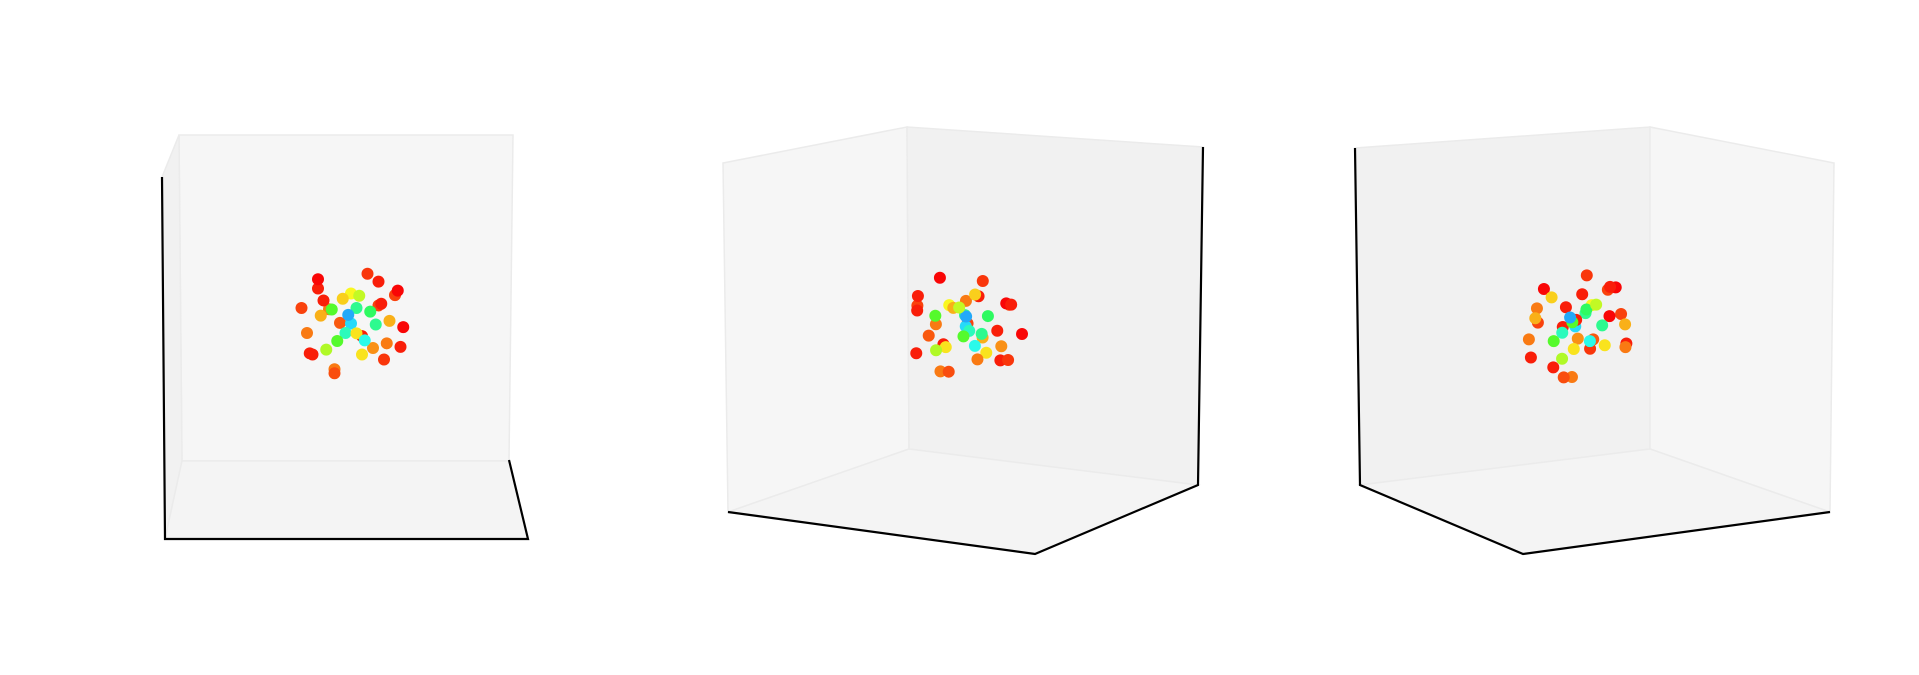 The height and width of the screenshot is (675, 1919). Describe the element at coordinates (346, 500) in the screenshot. I see `floor-pane` at that location.